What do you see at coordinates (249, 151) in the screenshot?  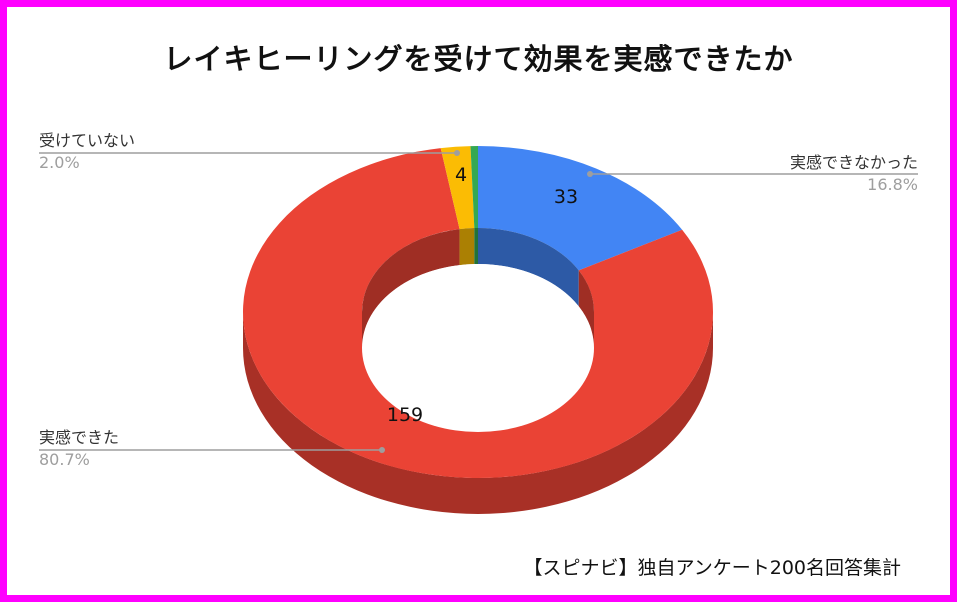 I see `callout-not-received: 受けていない 2.0%` at bounding box center [249, 151].